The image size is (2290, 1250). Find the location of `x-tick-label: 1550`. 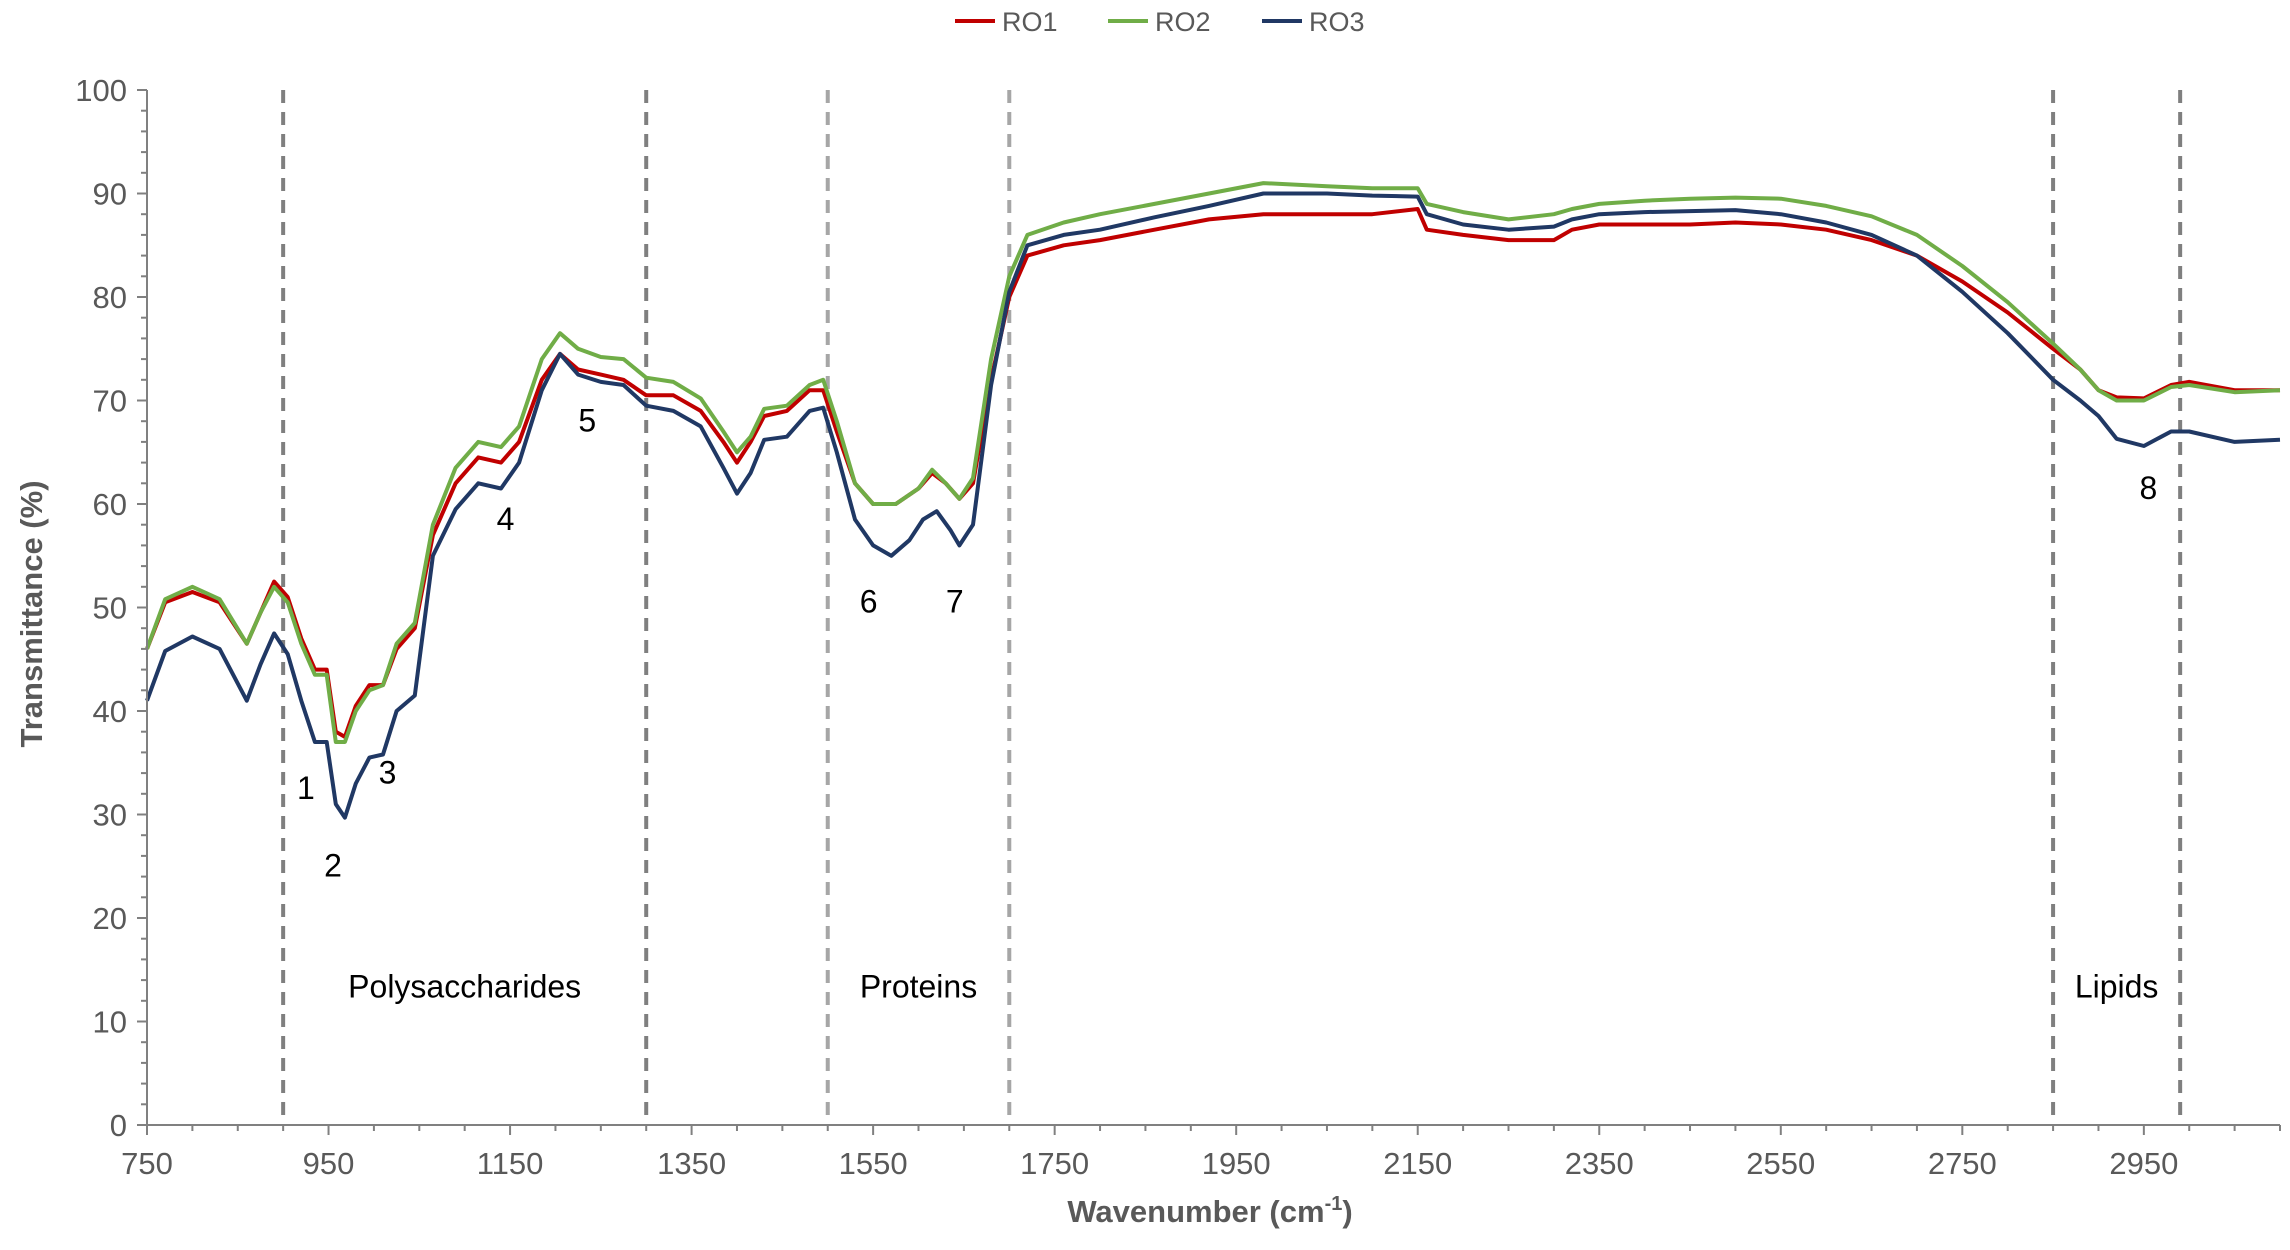

x-tick-label: 1550 is located at coordinates (873, 1163).